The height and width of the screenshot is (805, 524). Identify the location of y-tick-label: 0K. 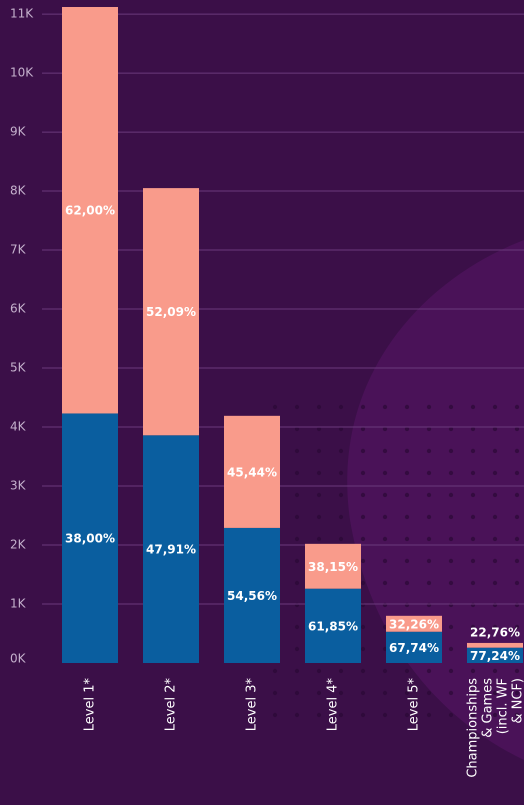
(18, 659).